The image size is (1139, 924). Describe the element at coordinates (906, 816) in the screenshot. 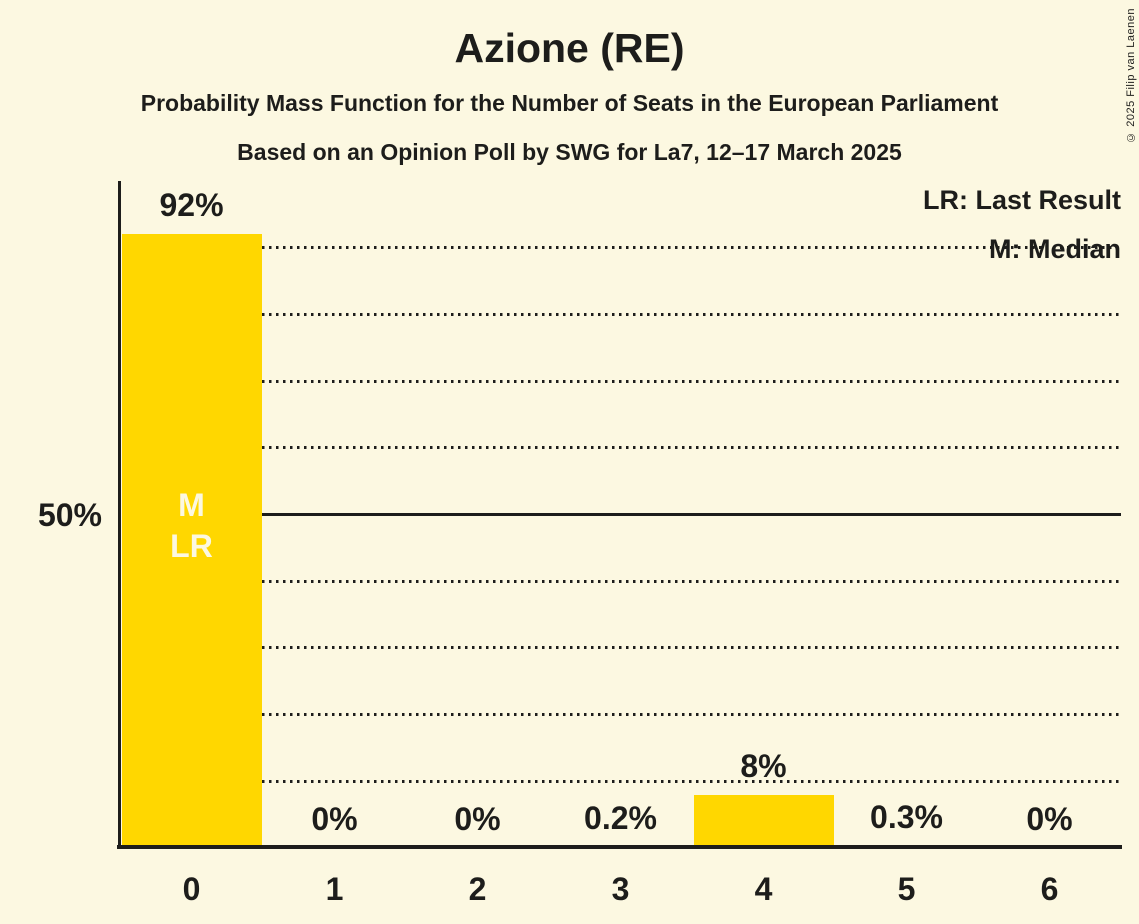

I see `value-label-seat-5: 0.3%` at that location.